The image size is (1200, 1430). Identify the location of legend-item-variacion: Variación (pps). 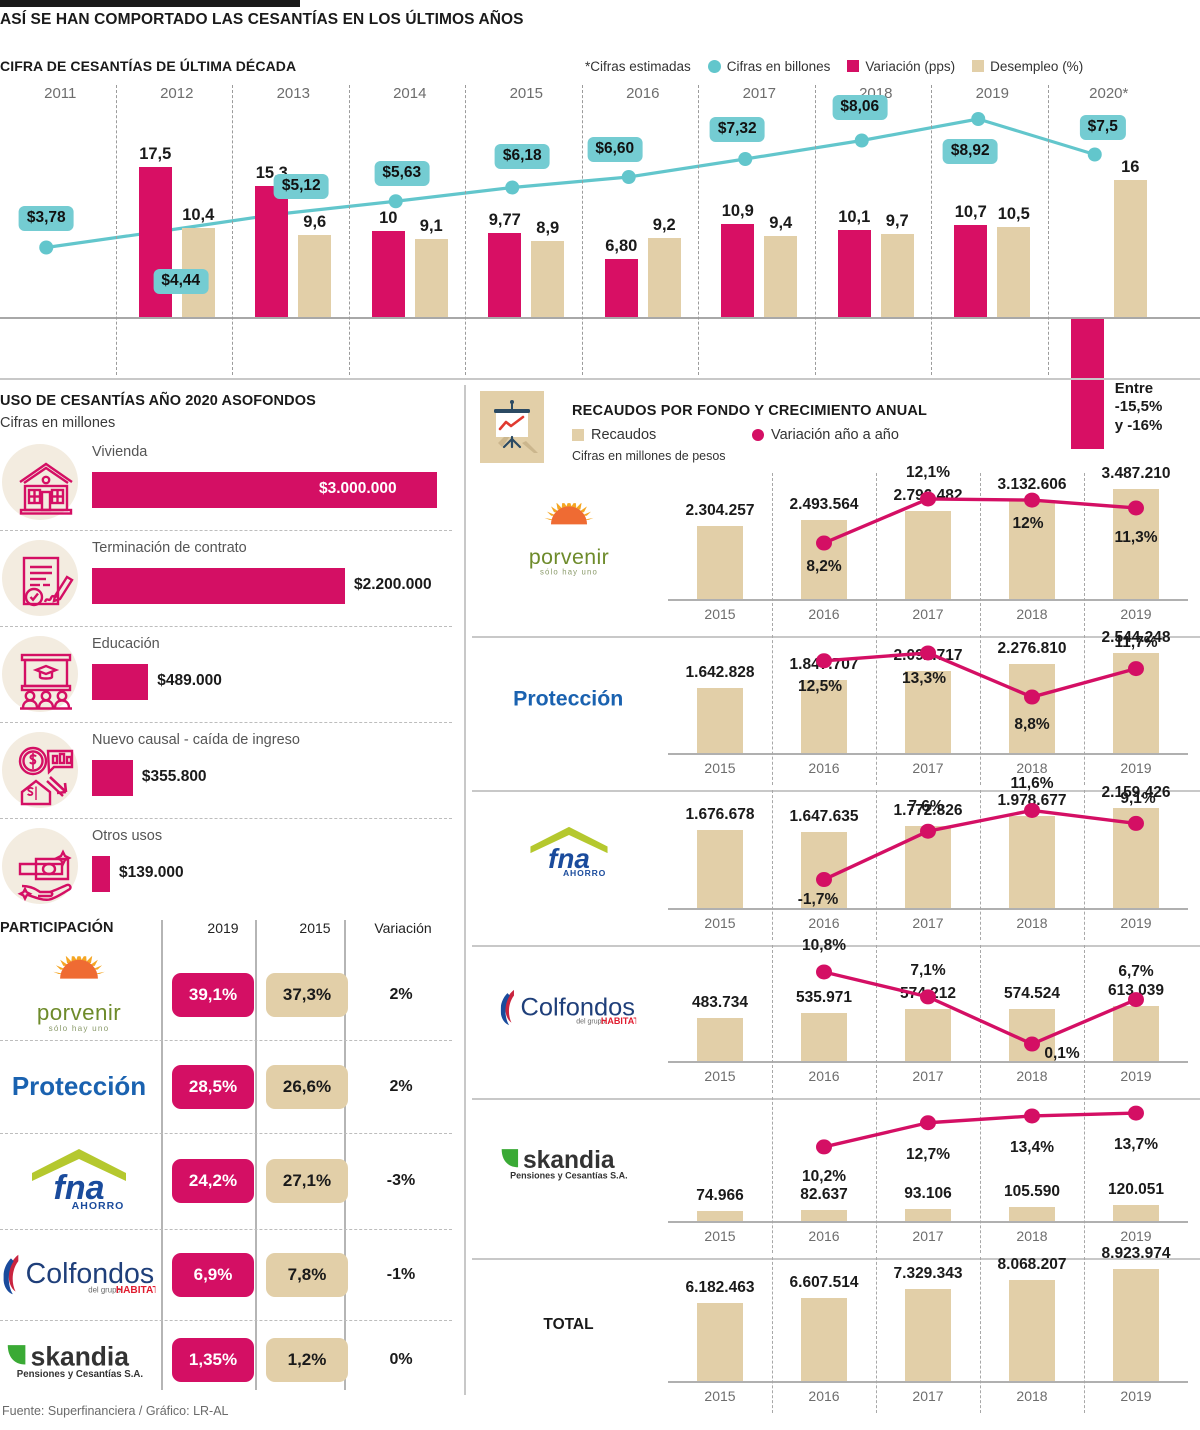
(901, 66).